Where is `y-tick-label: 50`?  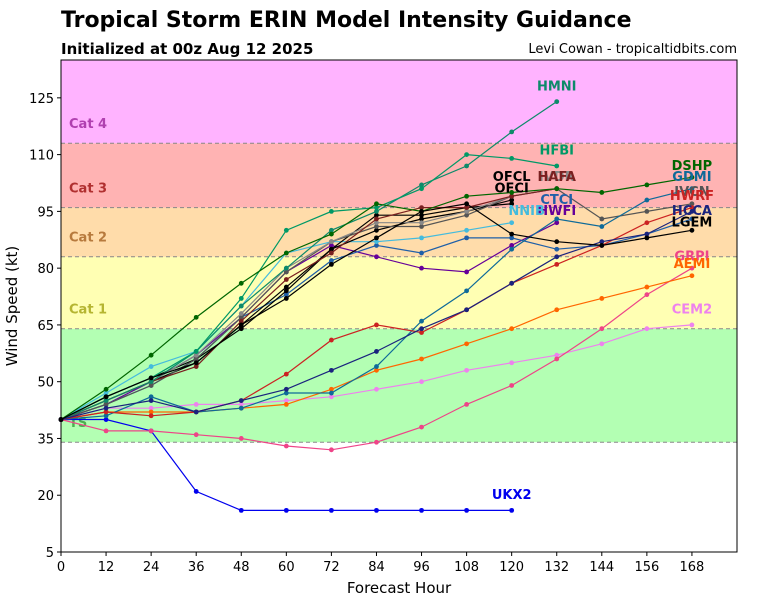 y-tick-label: 50 is located at coordinates (45, 383).